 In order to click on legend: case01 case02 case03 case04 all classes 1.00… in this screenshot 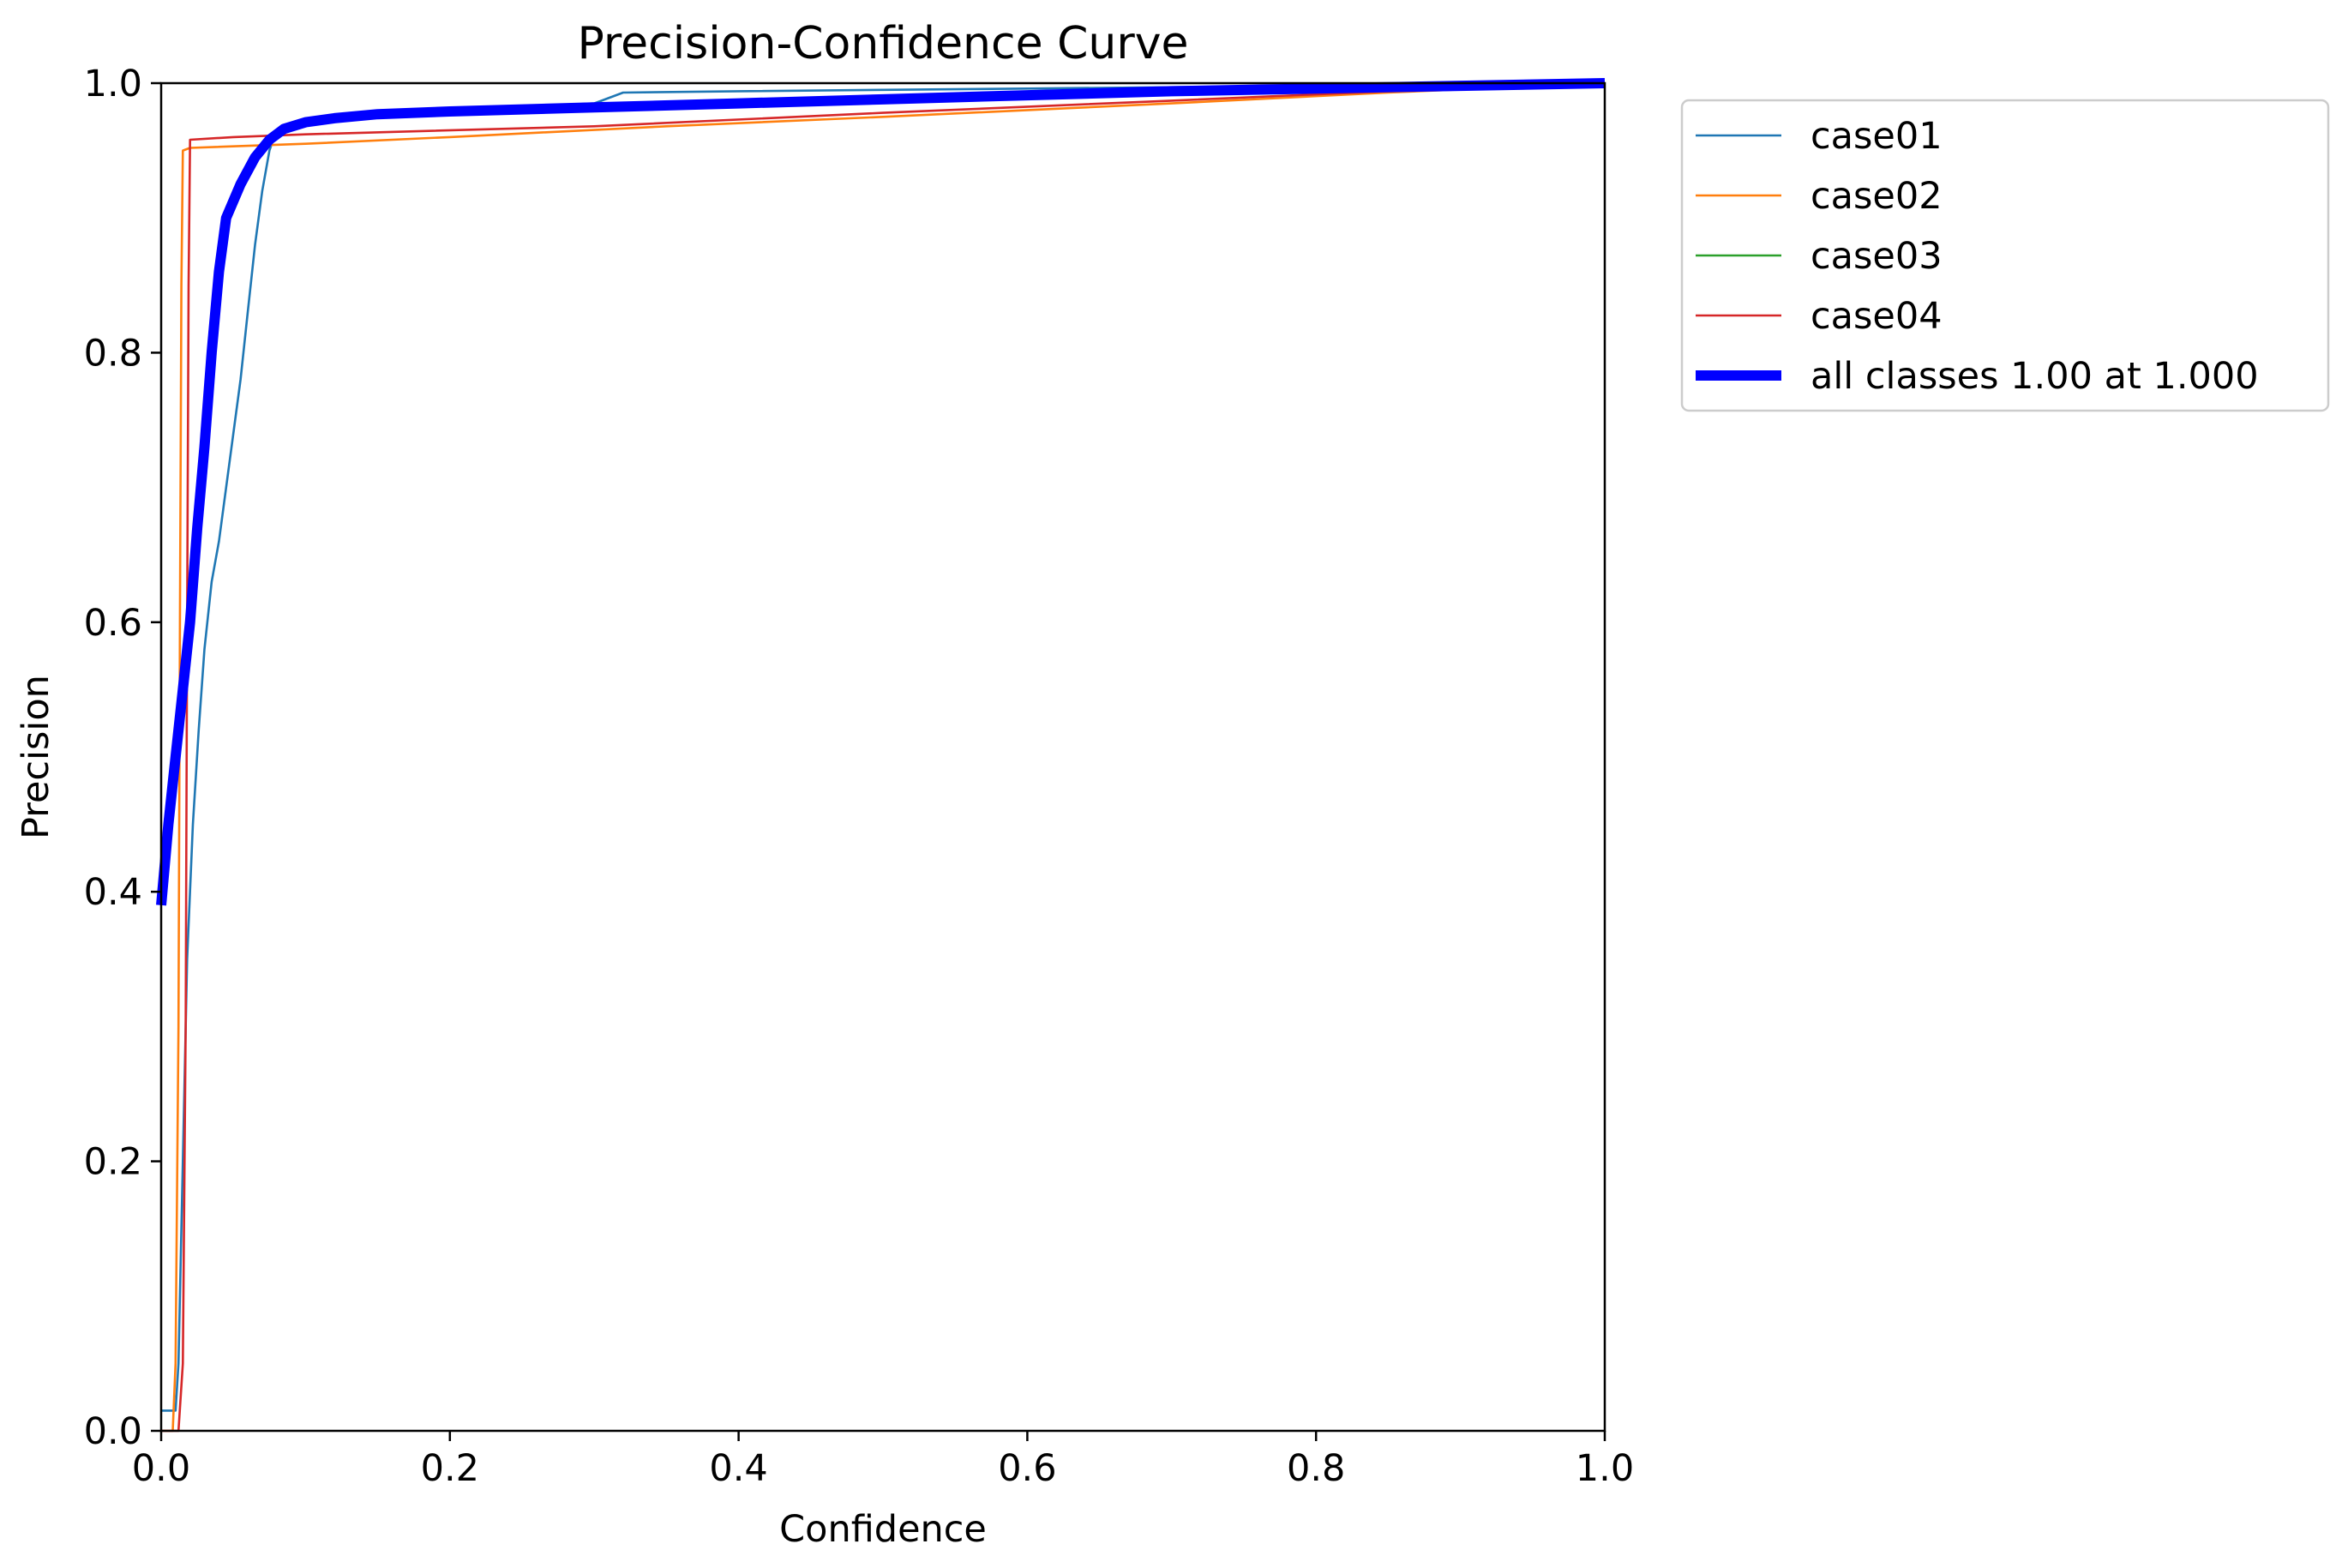, I will do `click(2005, 255)`.